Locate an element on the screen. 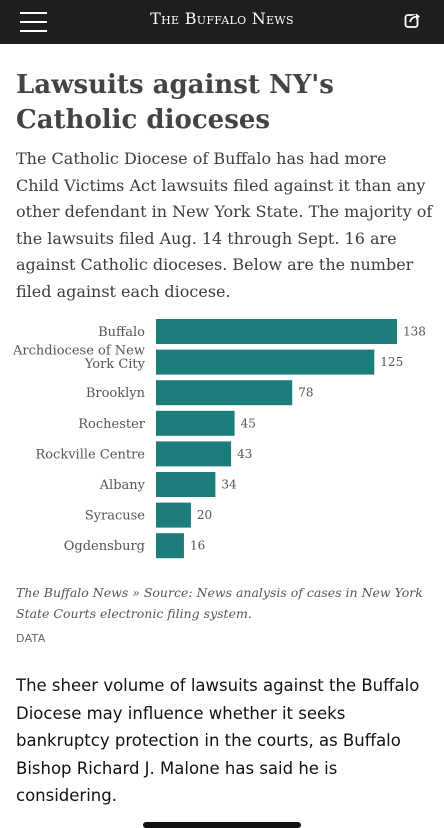 The width and height of the screenshot is (444, 828). category-label: Buffalo is located at coordinates (121, 332).